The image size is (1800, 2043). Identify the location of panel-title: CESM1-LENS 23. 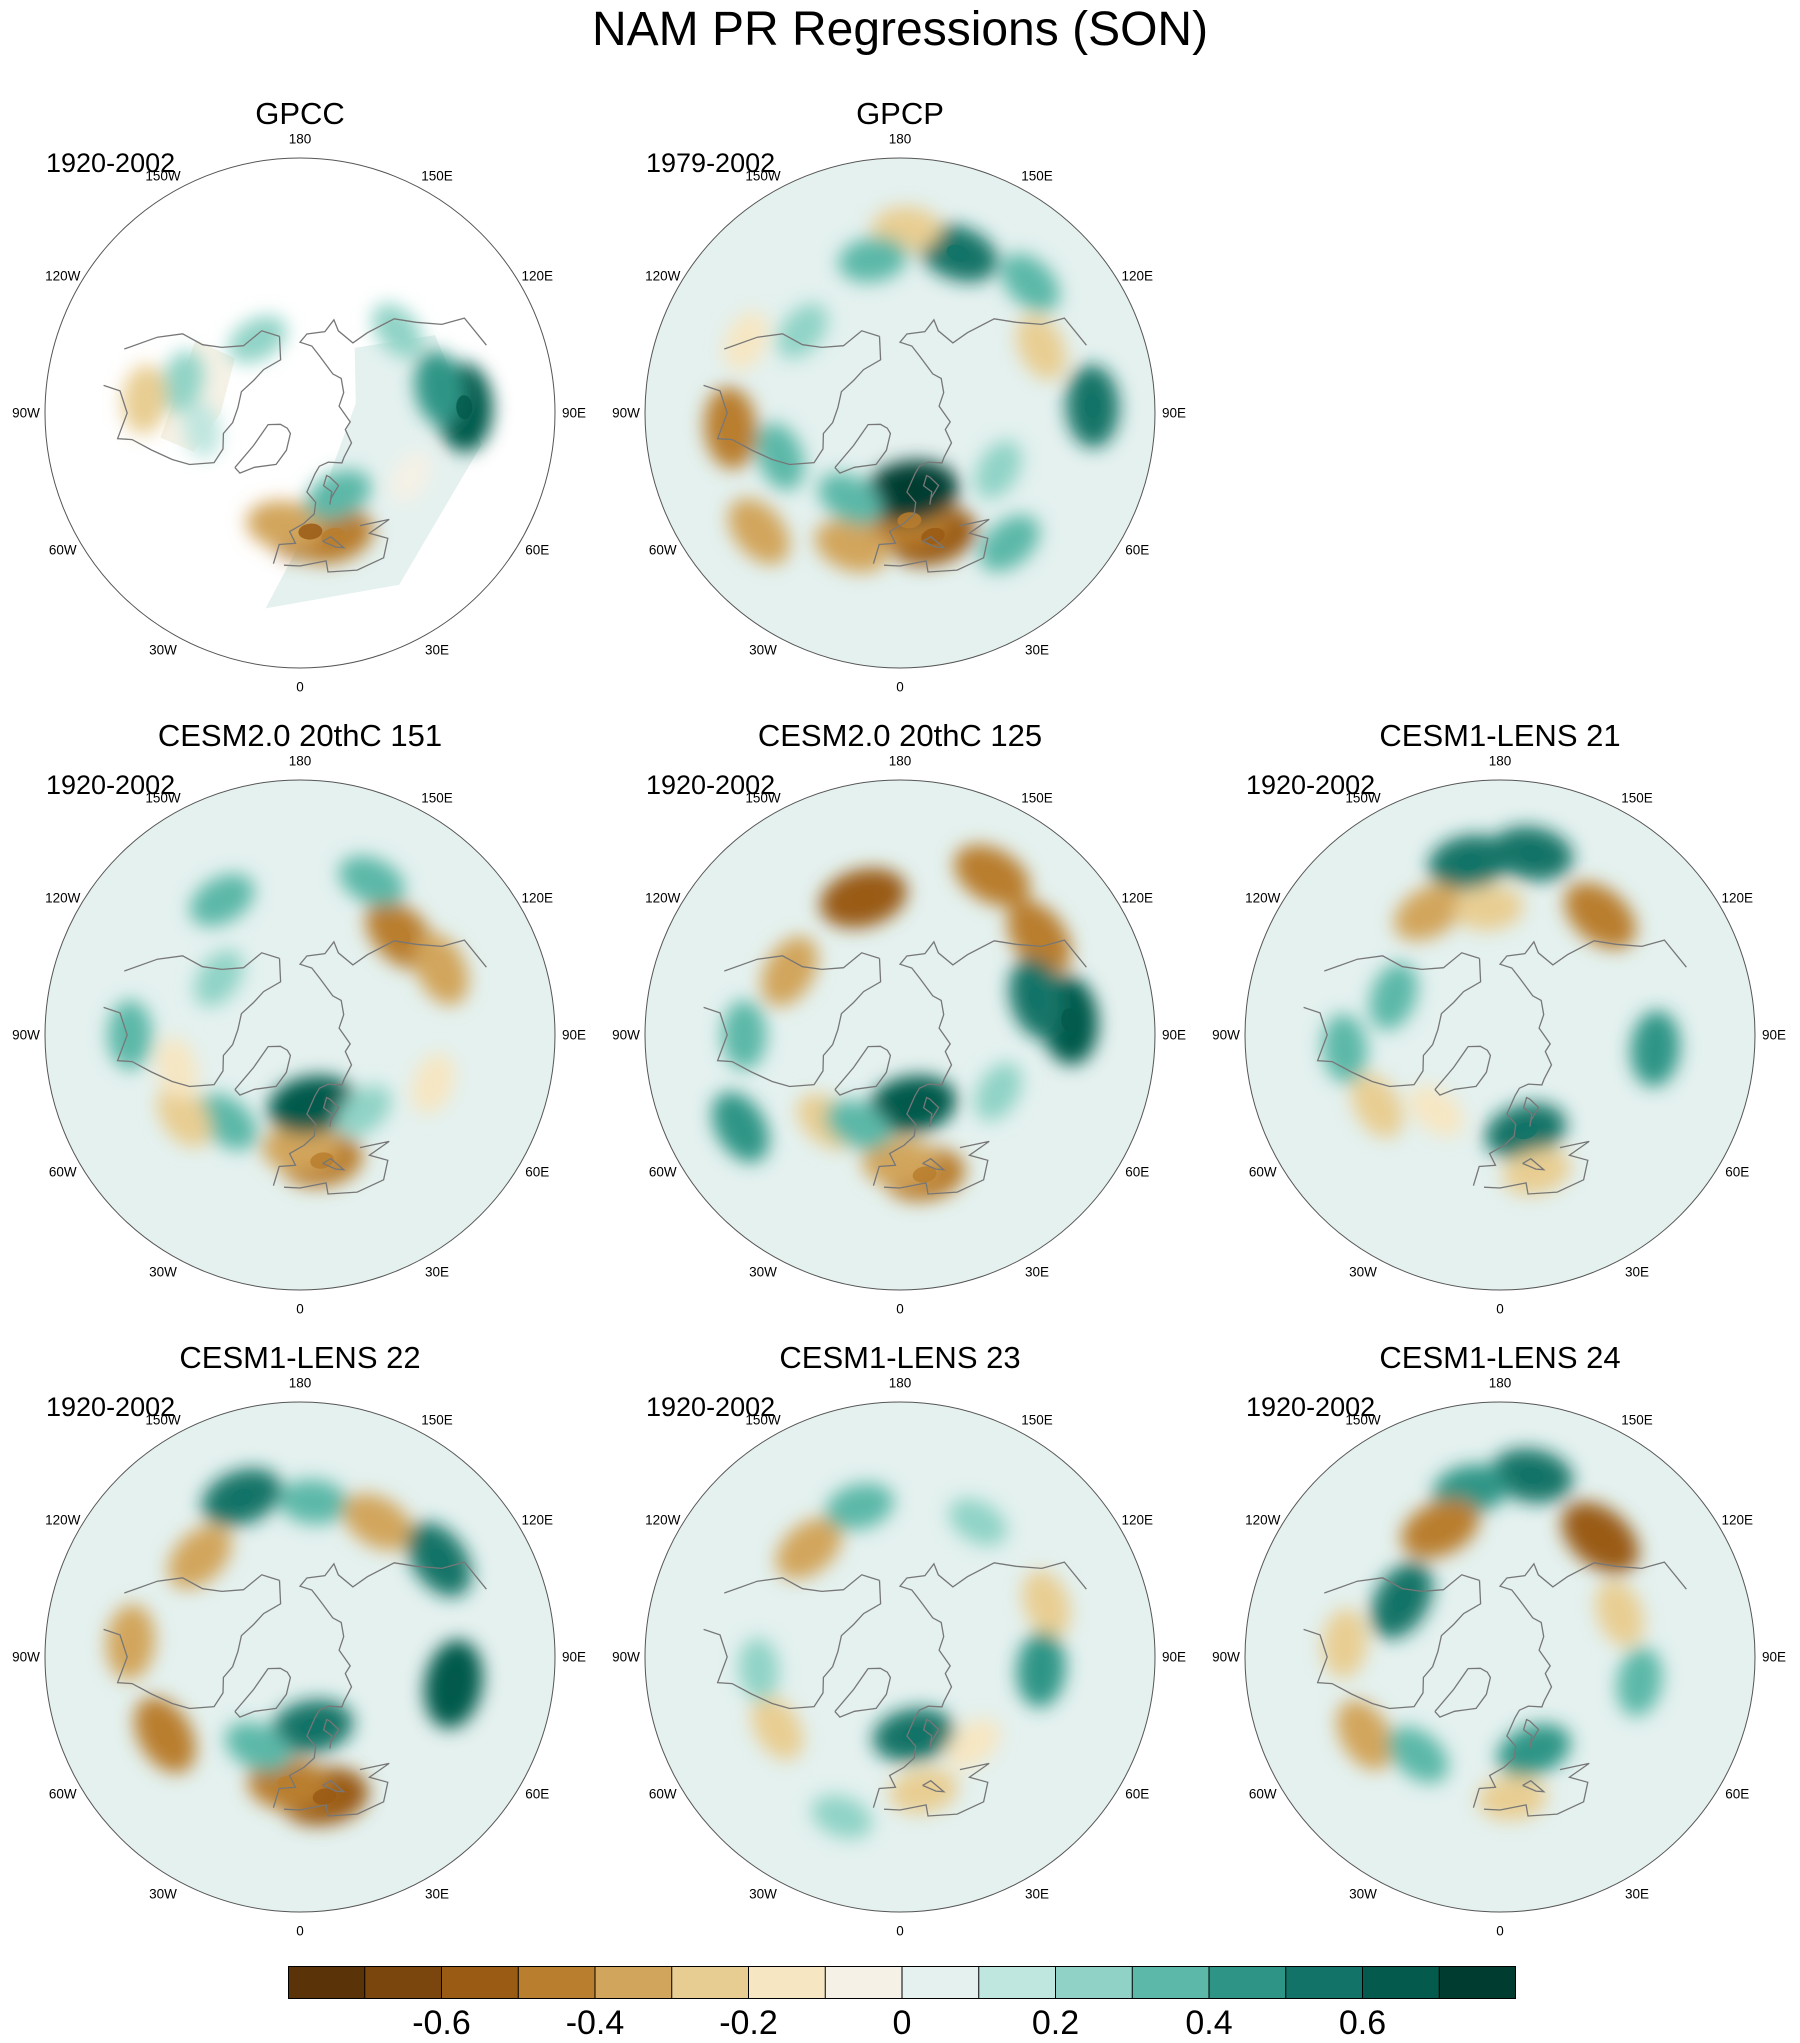
(900, 1357).